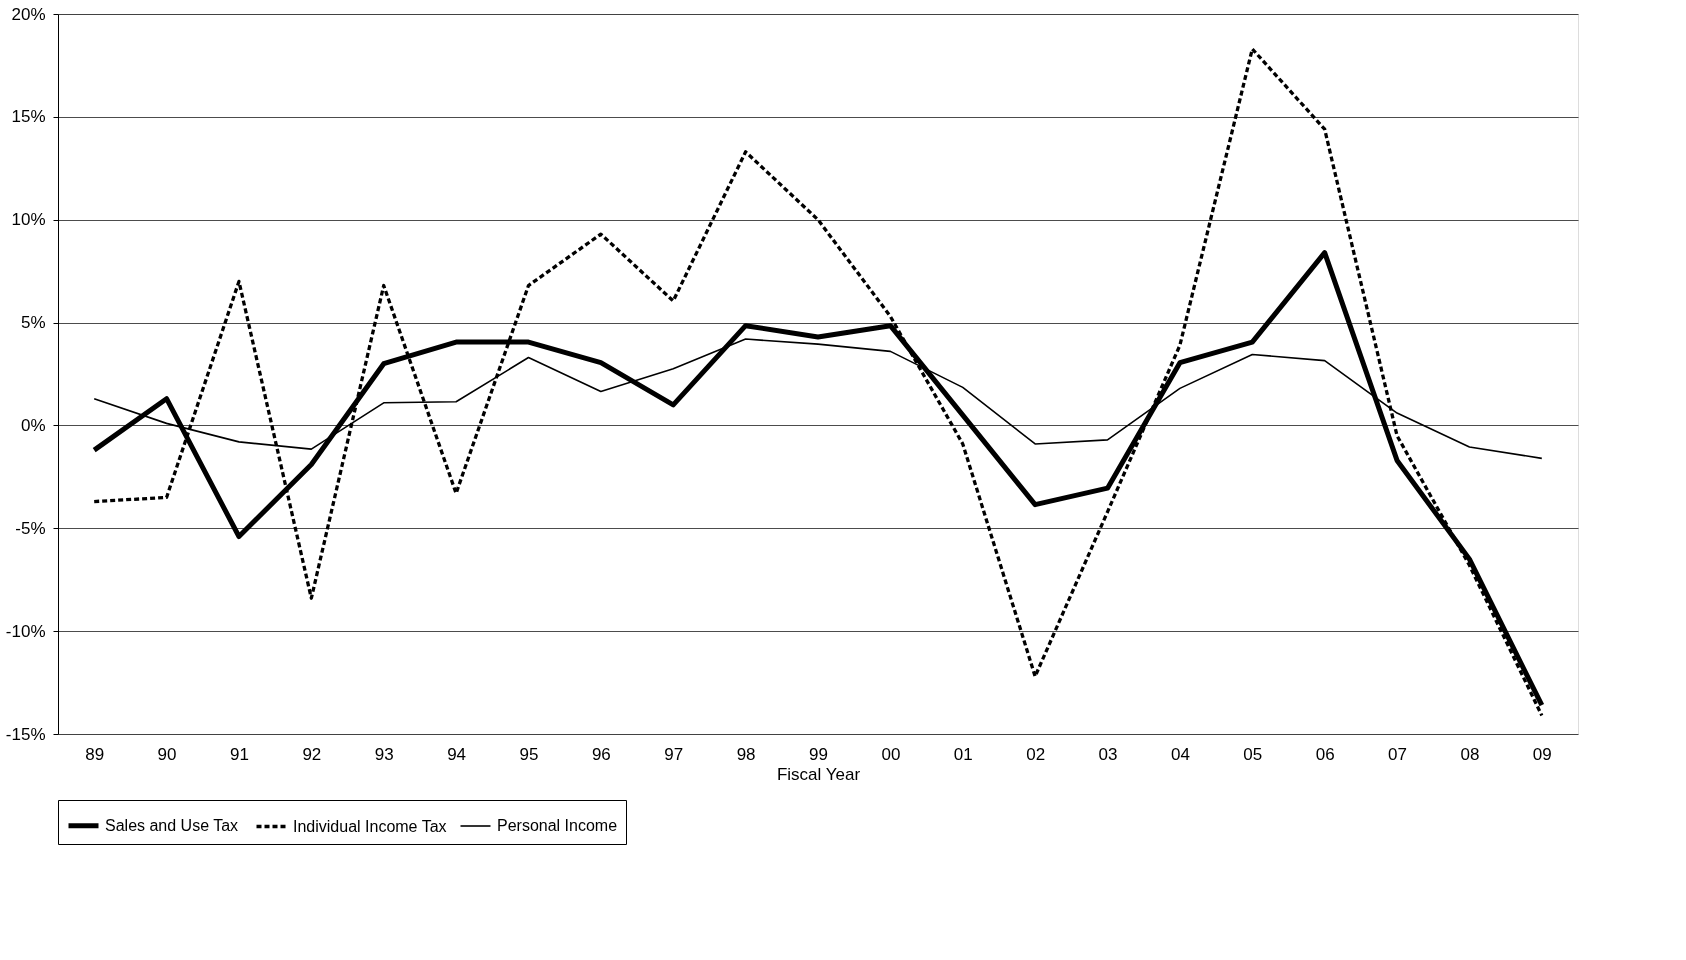  Describe the element at coordinates (1108, 754) in the screenshot. I see `x-tick-label: 03` at that location.